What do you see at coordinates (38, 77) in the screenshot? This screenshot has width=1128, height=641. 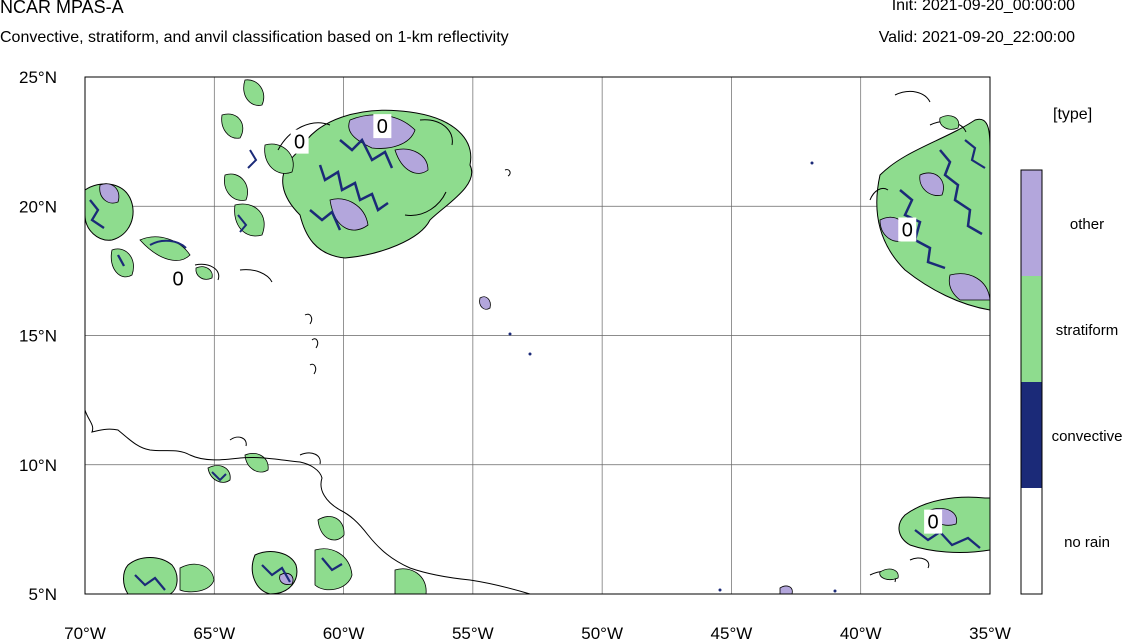 I see `lat-tick-label: 25°N` at bounding box center [38, 77].